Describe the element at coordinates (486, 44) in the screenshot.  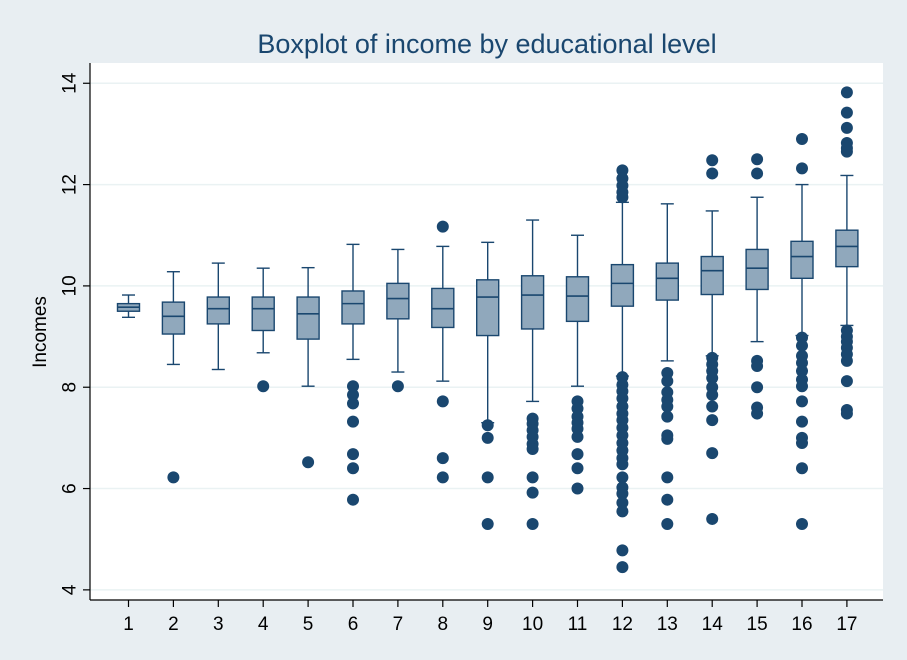
I see `chart-title: Boxplot of income by educational level` at that location.